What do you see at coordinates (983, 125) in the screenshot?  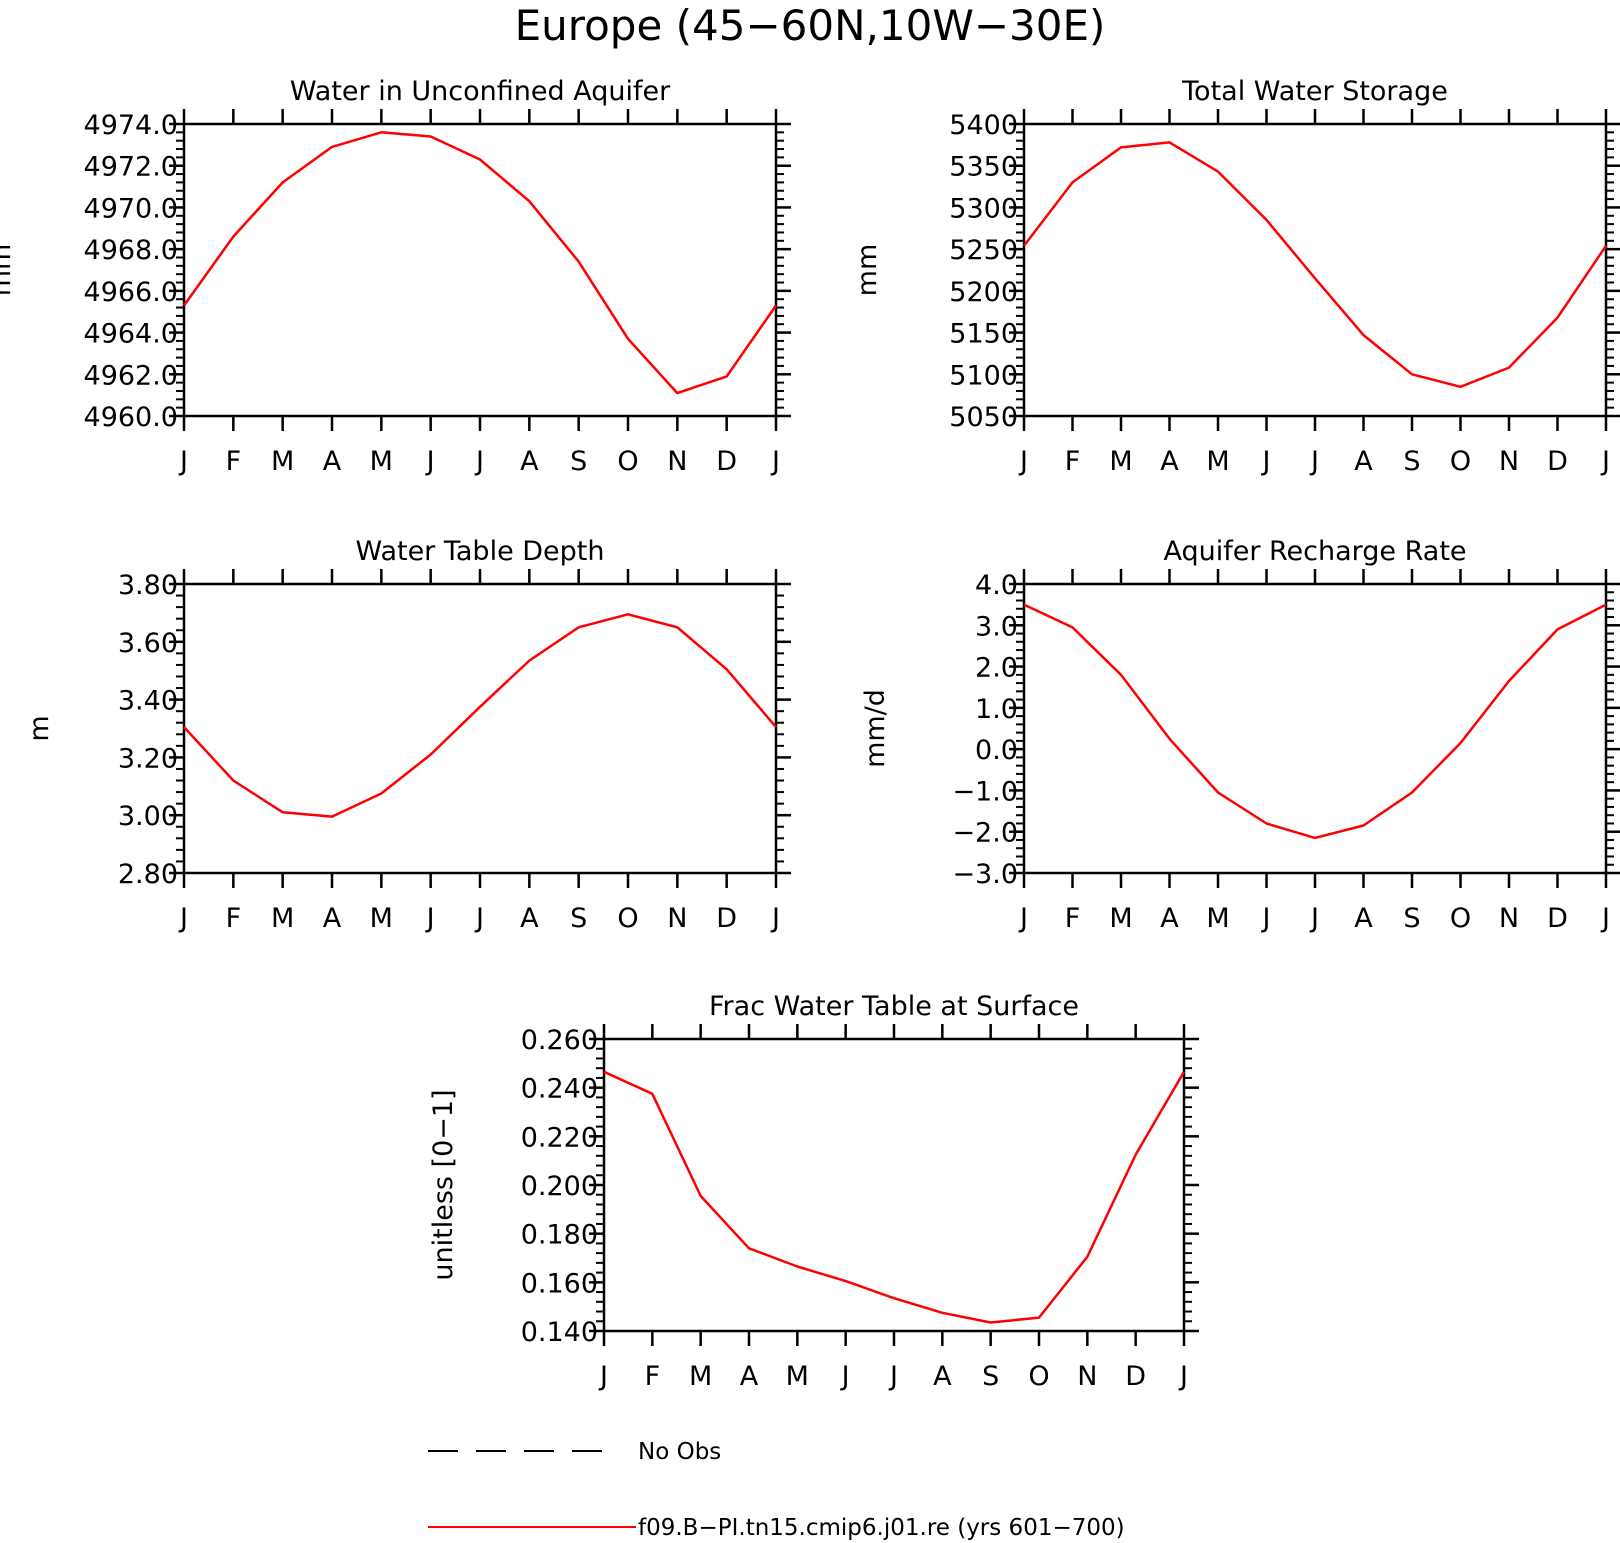 I see `y-tick-label: 5400` at bounding box center [983, 125].